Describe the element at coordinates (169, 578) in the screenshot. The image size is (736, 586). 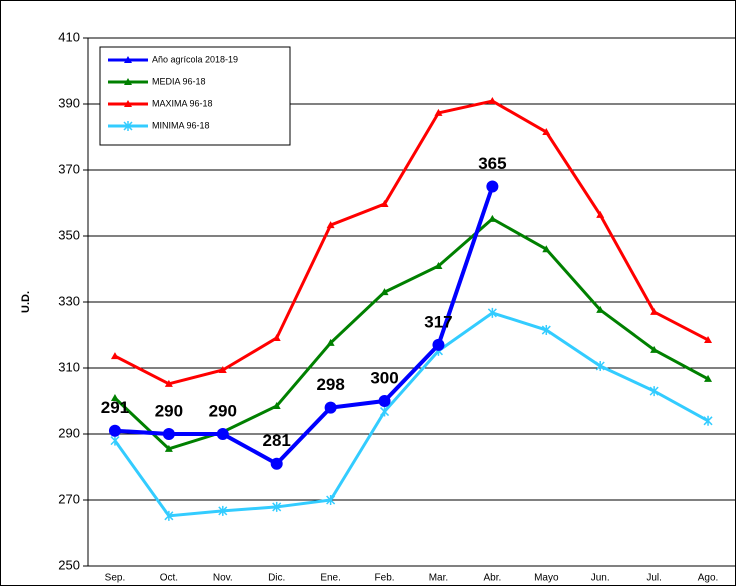
I see `x-tick-label: Oct.` at that location.